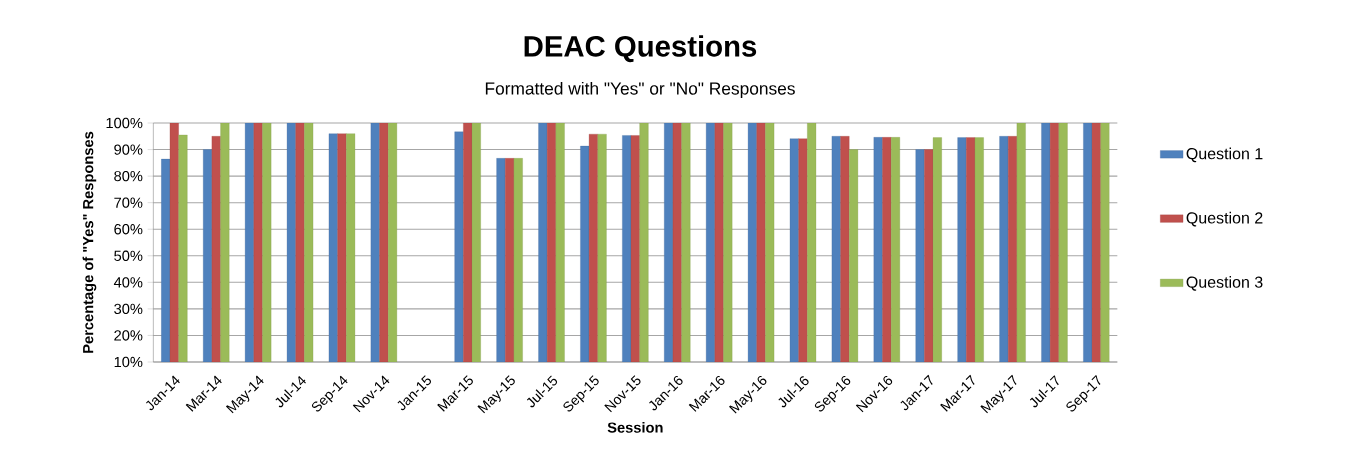 The height and width of the screenshot is (474, 1346). Describe the element at coordinates (128, 176) in the screenshot. I see `y-tick-label: 80%` at that location.